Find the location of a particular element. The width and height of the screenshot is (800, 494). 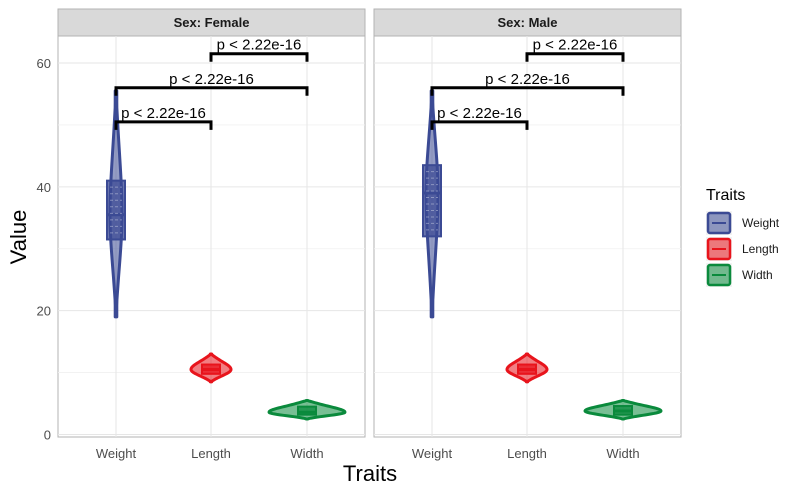

legend-title: Traits is located at coordinates (725, 195).